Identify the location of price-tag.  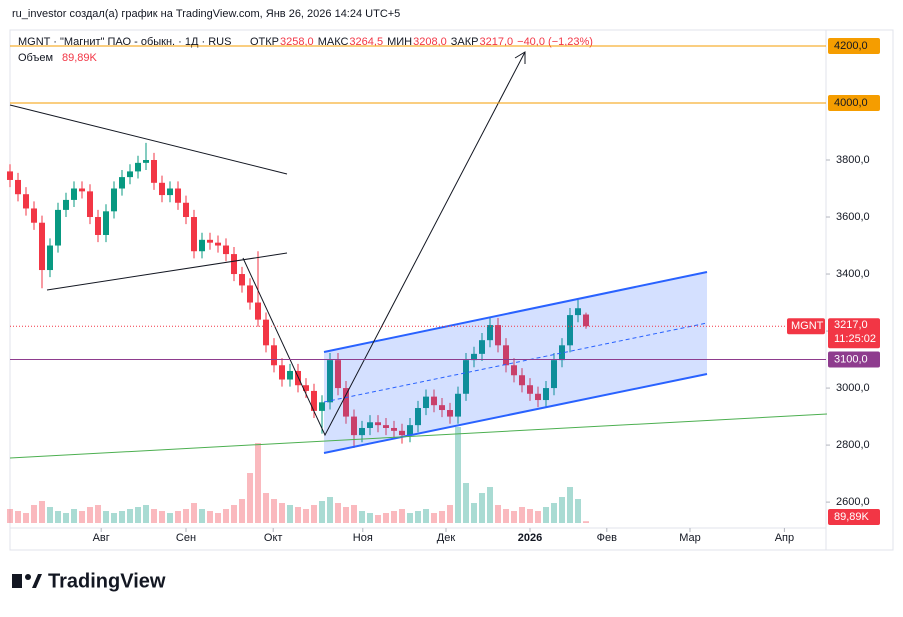
(854, 333).